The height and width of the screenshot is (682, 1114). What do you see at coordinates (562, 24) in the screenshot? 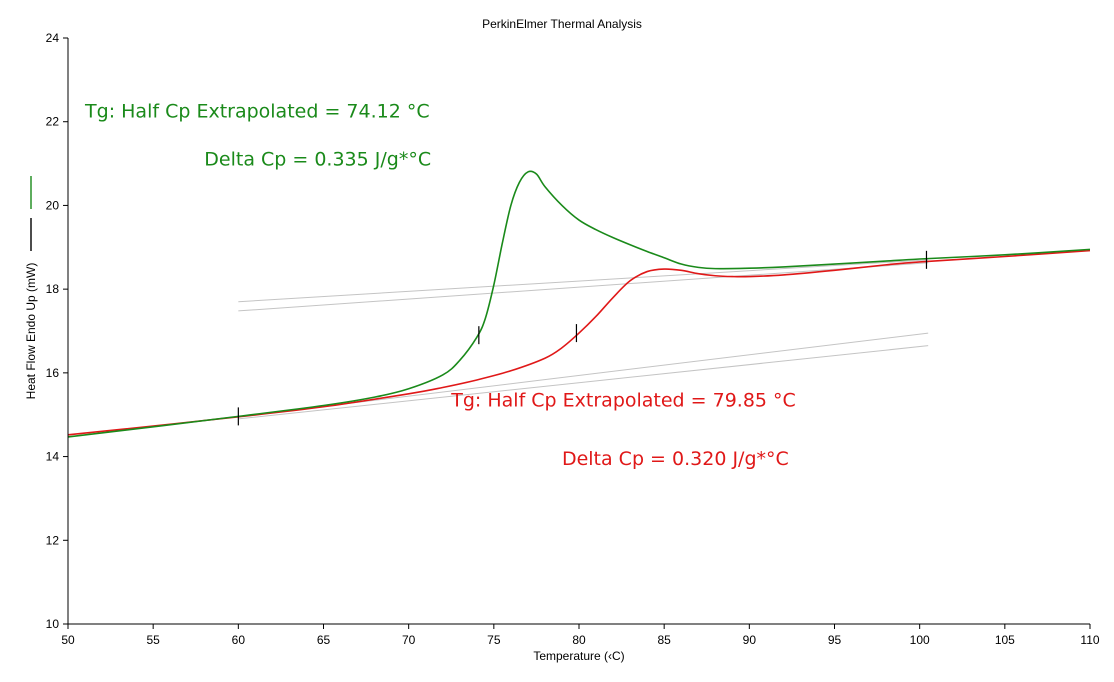
I see `chart-title: PerkinElmer Thermal Analysis` at bounding box center [562, 24].